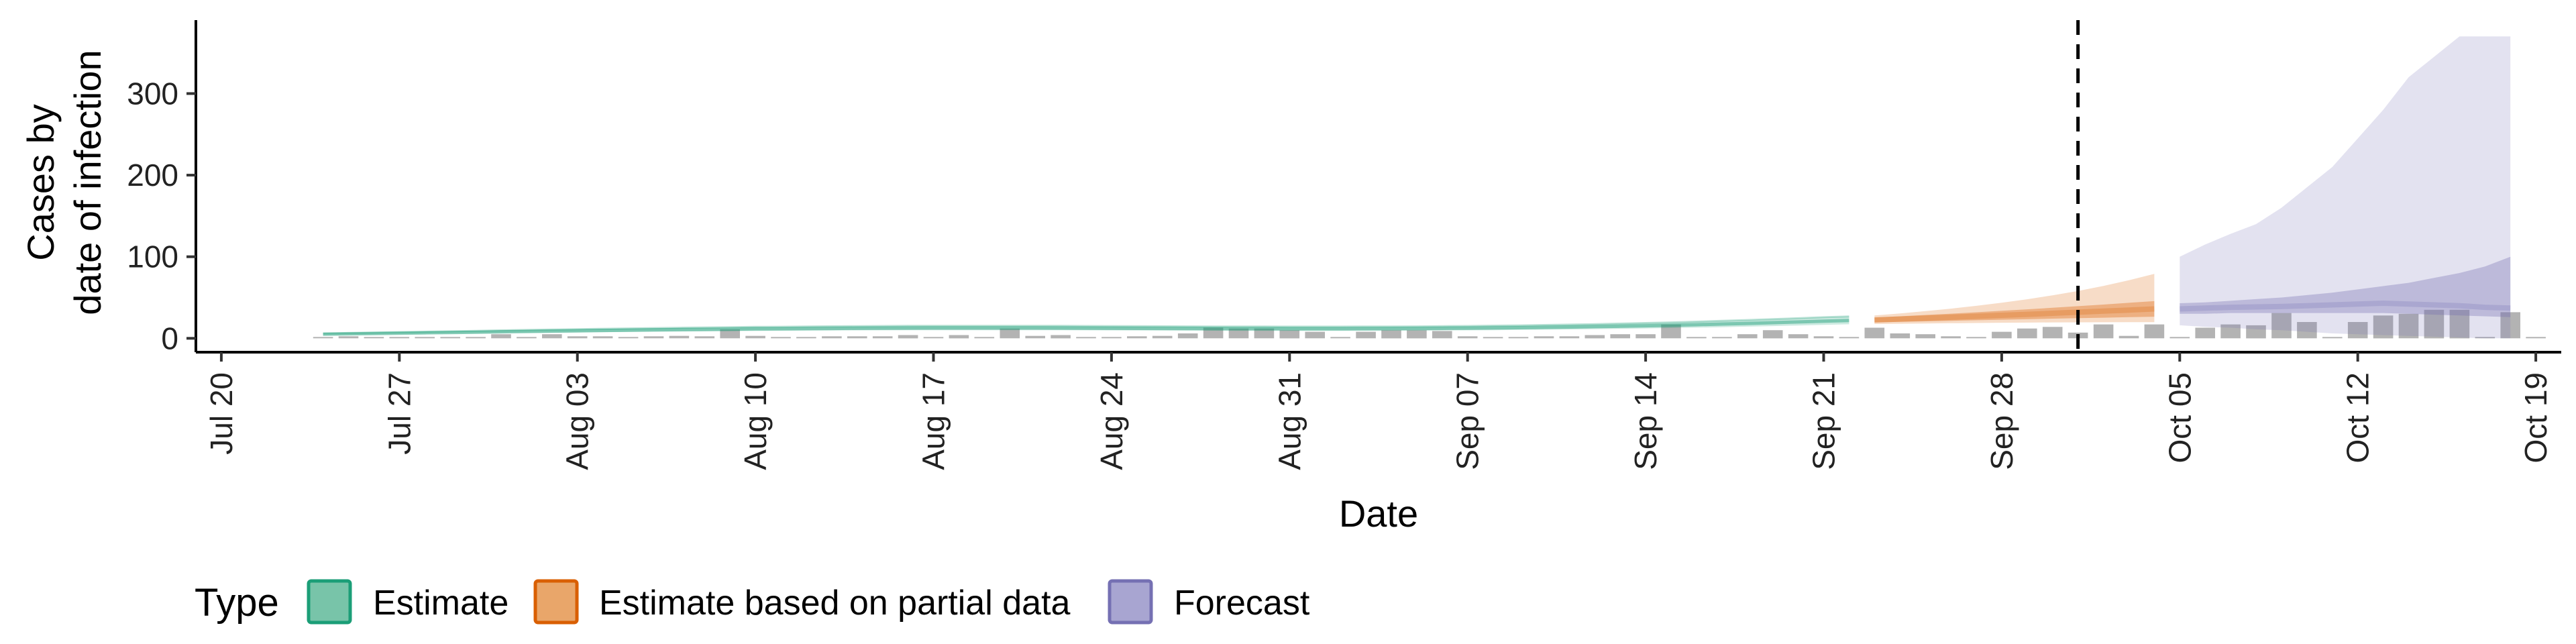 This screenshot has height=644, width=2576. What do you see at coordinates (1378, 513) in the screenshot?
I see `x-axis-title: Date` at bounding box center [1378, 513].